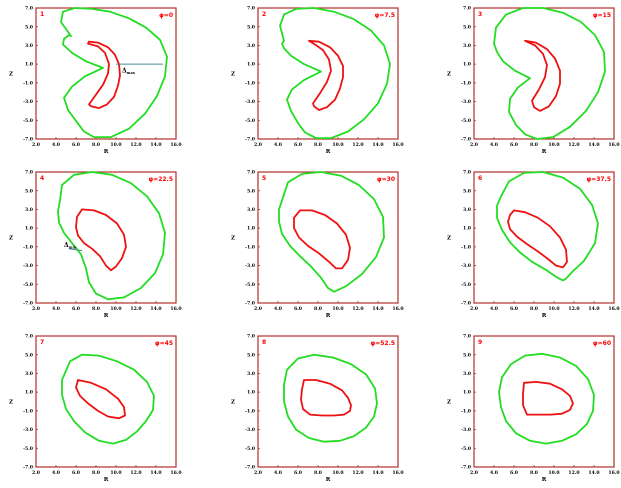 The height and width of the screenshot is (488, 621). I want to click on phi-label: φ=30, so click(386, 179).